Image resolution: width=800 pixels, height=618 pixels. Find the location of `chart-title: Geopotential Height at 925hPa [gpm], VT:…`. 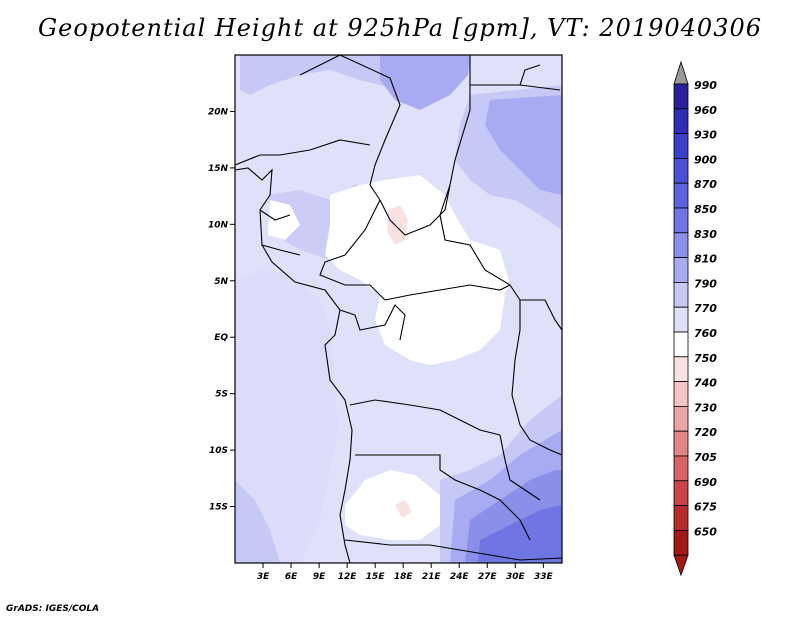

chart-title: Geopotential Height at 925hPa [gpm], VT:… is located at coordinates (400, 28).